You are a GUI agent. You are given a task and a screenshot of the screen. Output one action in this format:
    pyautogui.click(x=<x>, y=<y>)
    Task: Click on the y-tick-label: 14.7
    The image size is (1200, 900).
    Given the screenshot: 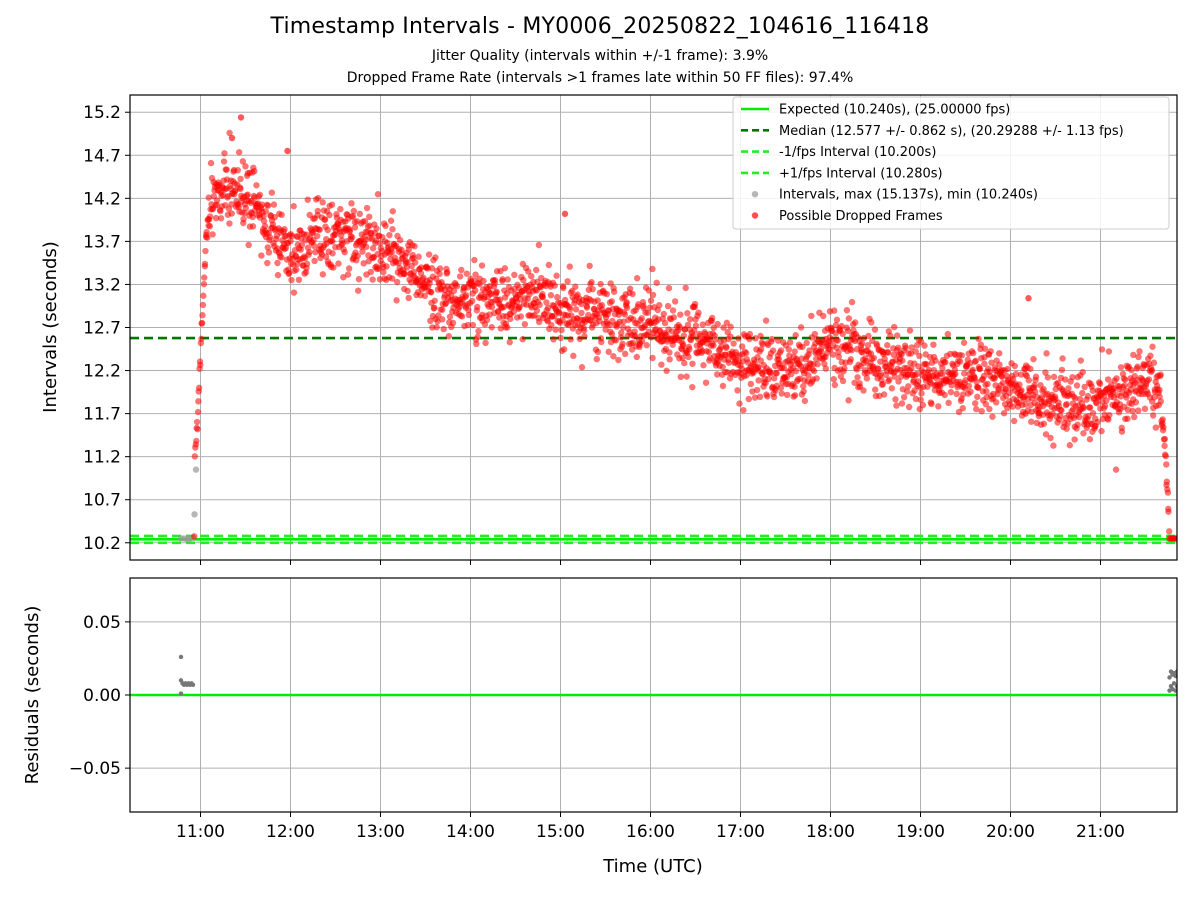 What is the action you would take?
    pyautogui.click(x=102, y=156)
    